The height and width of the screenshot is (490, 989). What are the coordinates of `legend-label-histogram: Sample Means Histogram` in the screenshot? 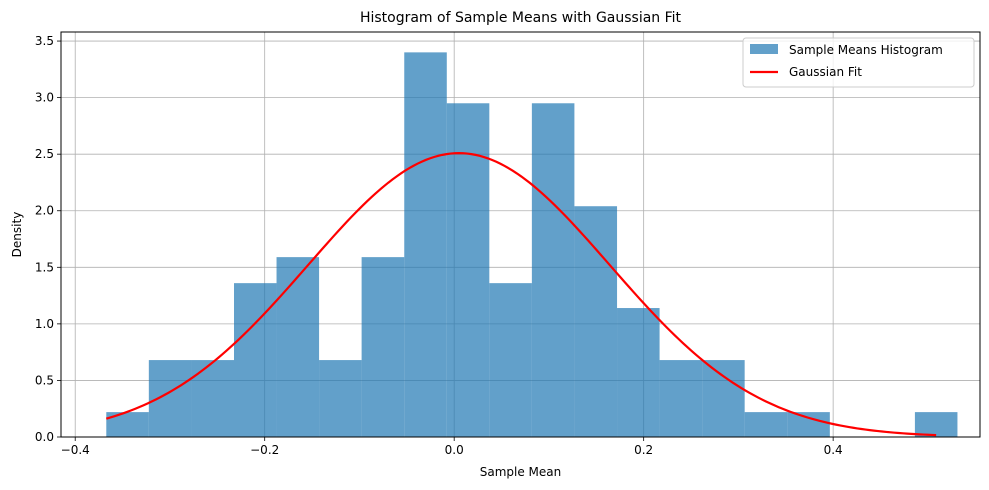 It's located at (866, 50).